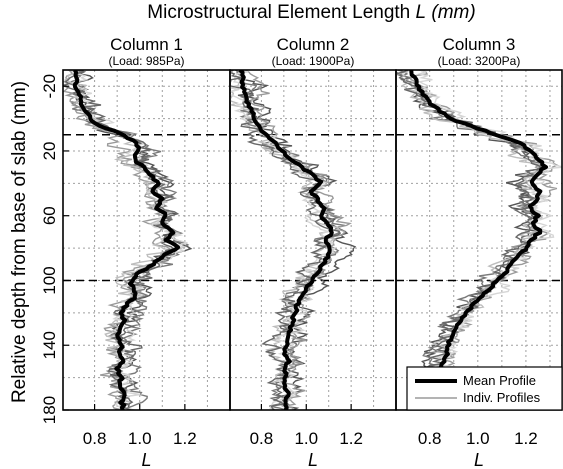 The height and width of the screenshot is (469, 563). I want to click on chart-title-unit: (mm), so click(453, 12).